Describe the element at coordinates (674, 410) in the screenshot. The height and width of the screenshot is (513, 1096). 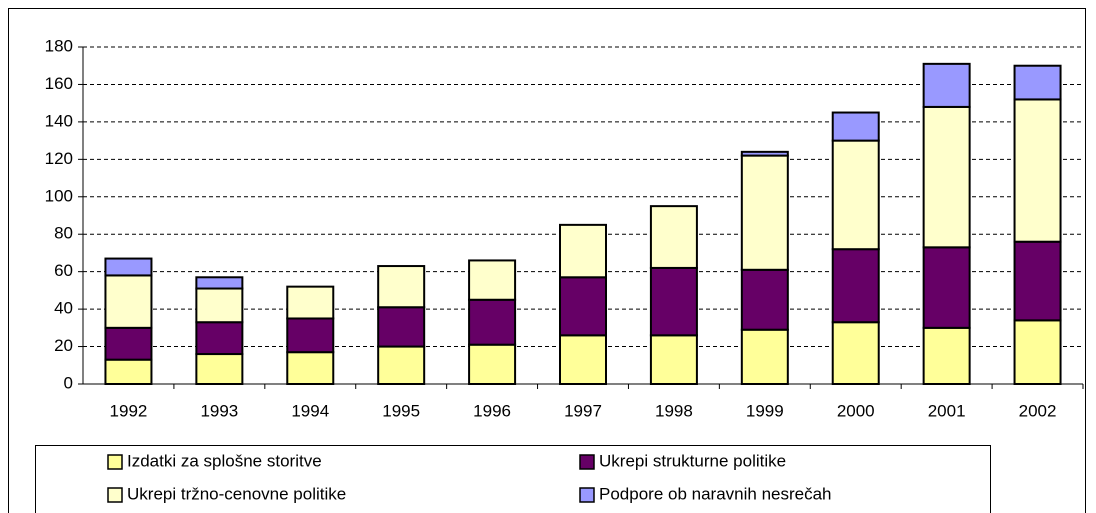
I see `x-tick-label: 1998` at that location.